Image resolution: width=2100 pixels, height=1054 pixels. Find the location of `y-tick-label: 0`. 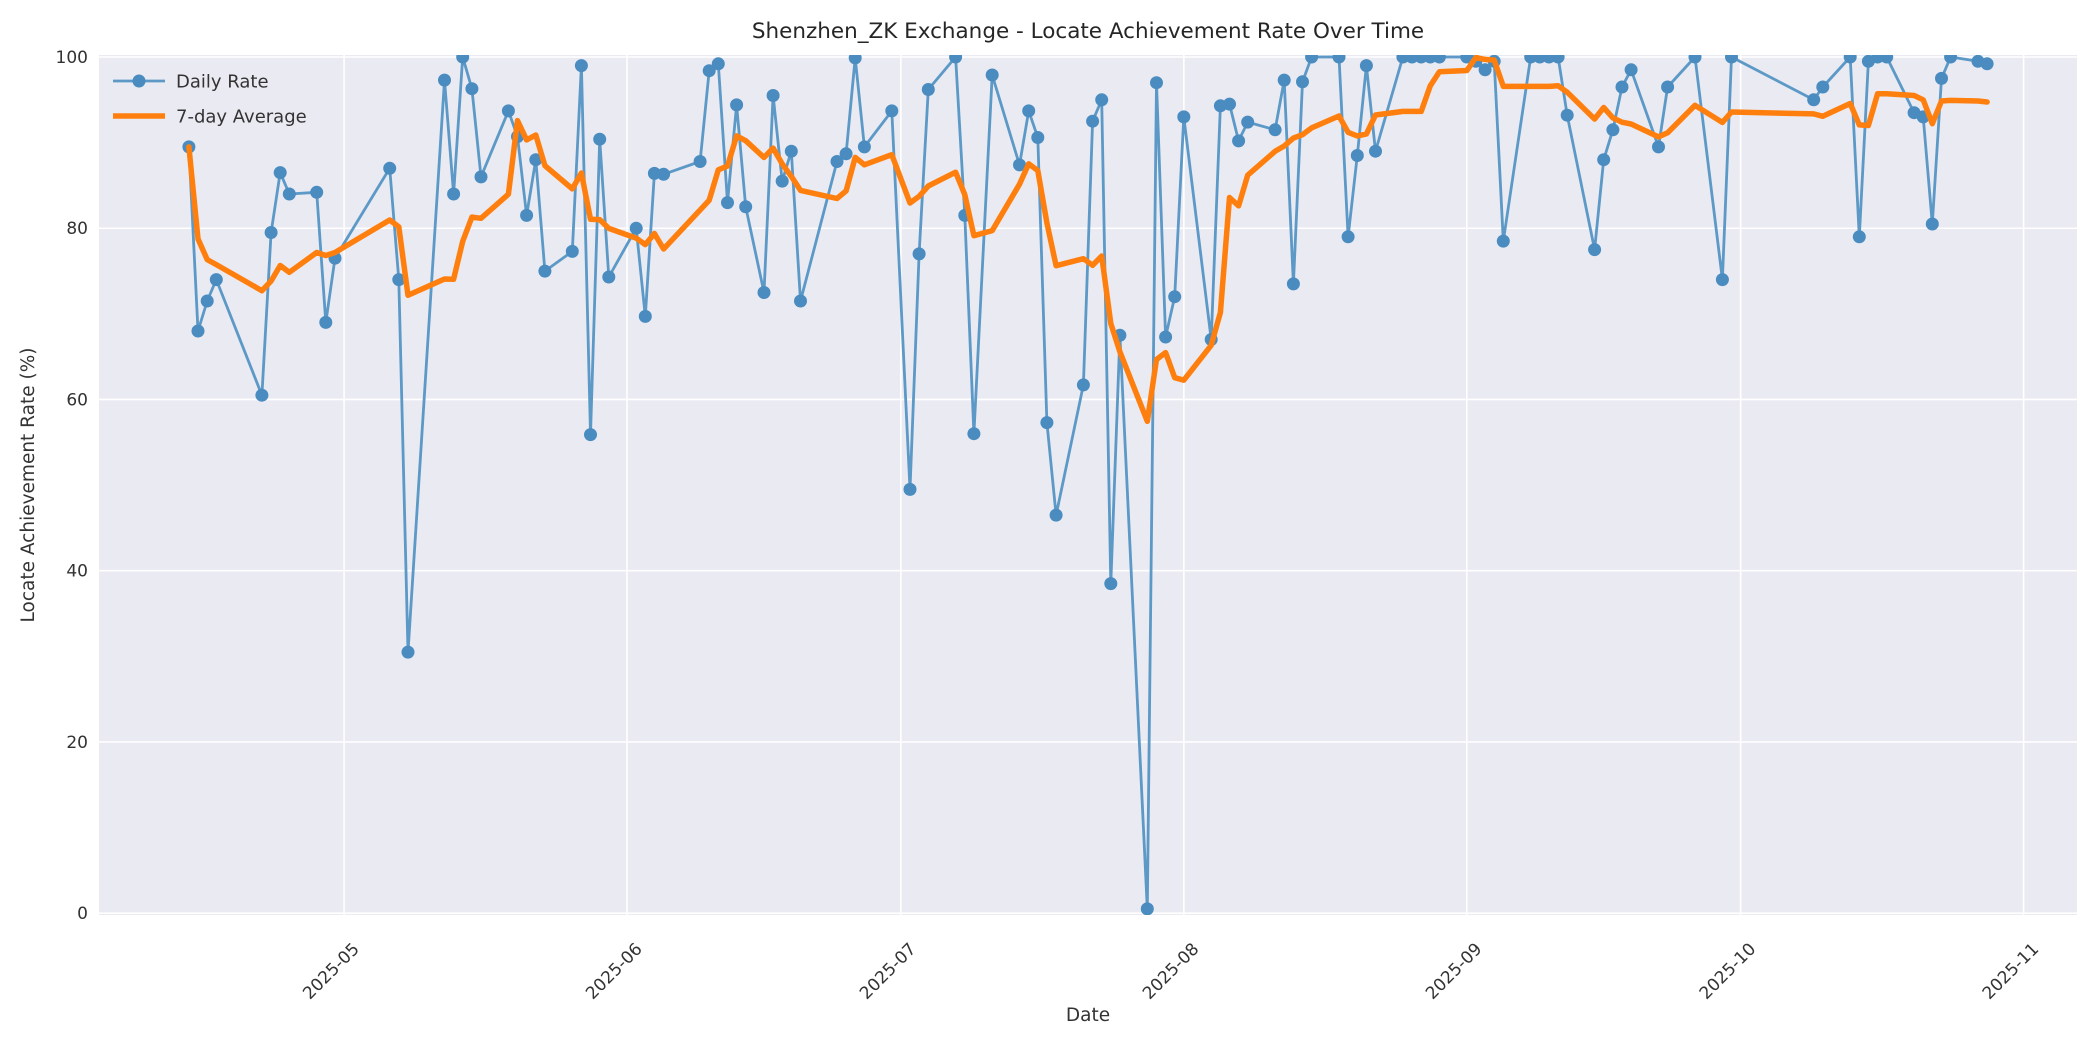

y-tick-label: 0 is located at coordinates (82, 914).